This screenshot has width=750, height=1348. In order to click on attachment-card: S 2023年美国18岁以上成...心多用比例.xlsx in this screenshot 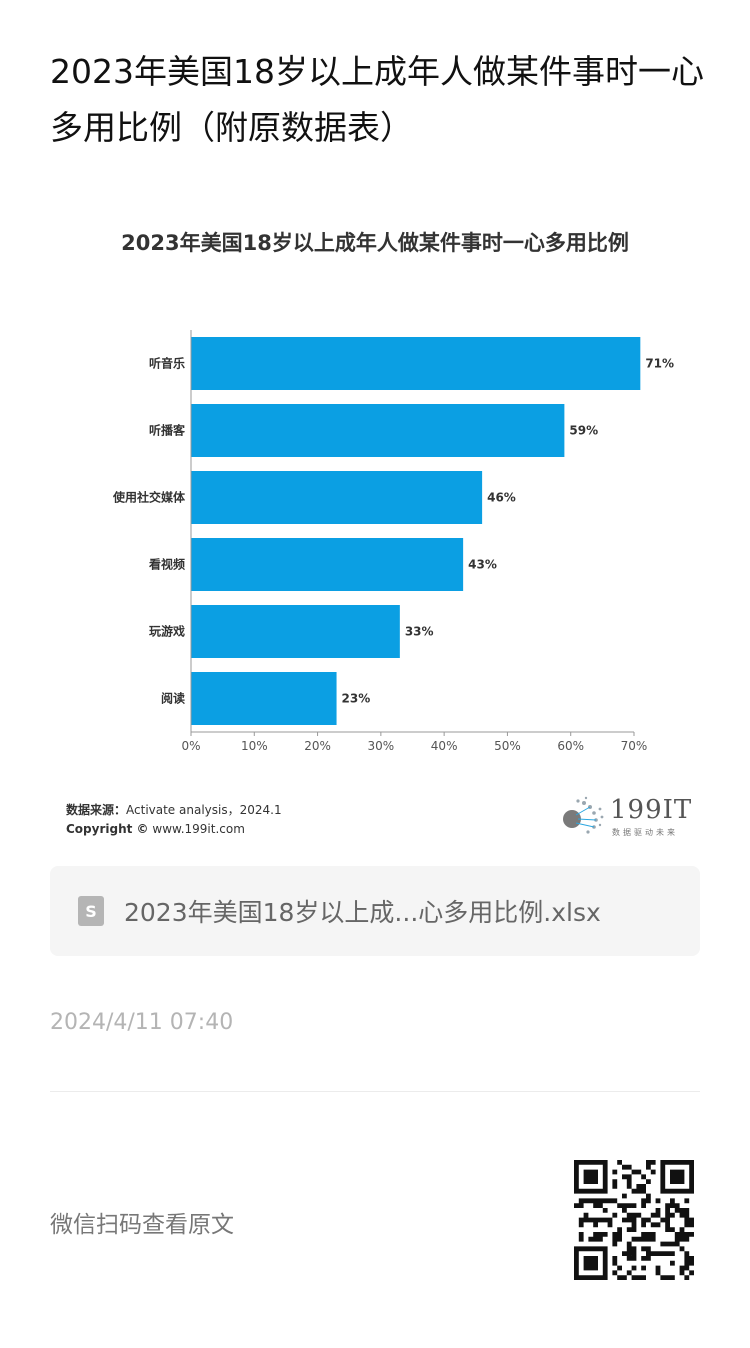, I will do `click(375, 911)`.